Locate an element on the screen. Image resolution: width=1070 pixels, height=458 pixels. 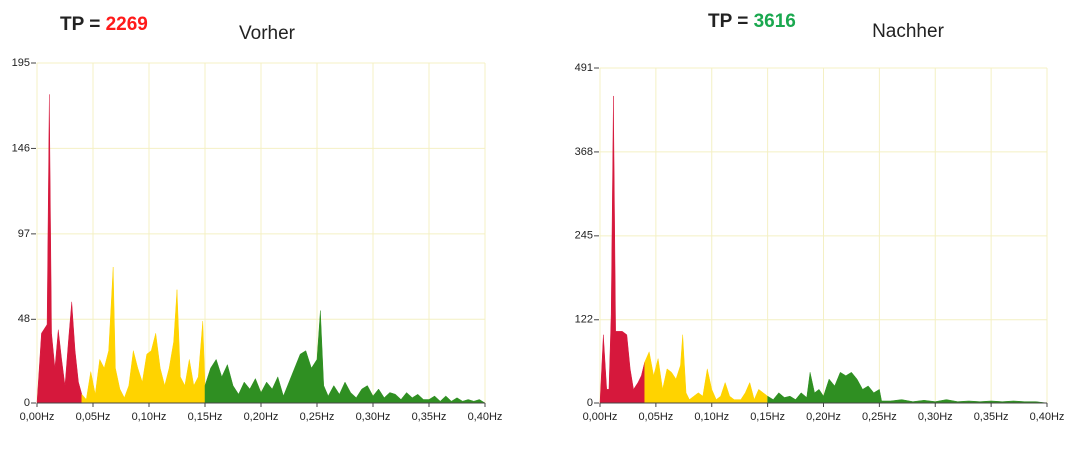
y-tick-label: 195 is located at coordinates (21, 63).